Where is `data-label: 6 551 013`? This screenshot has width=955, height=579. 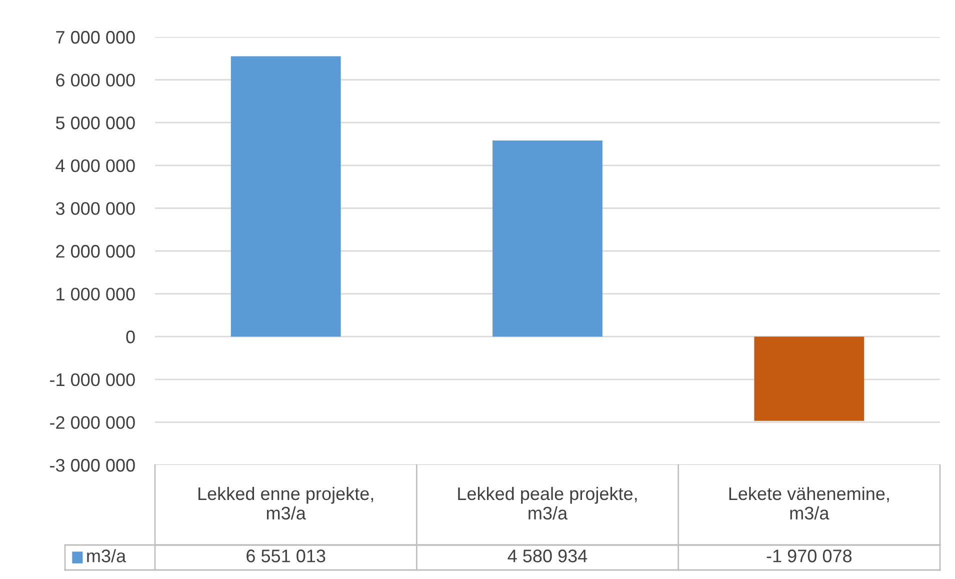
data-label: 6 551 013 is located at coordinates (286, 556).